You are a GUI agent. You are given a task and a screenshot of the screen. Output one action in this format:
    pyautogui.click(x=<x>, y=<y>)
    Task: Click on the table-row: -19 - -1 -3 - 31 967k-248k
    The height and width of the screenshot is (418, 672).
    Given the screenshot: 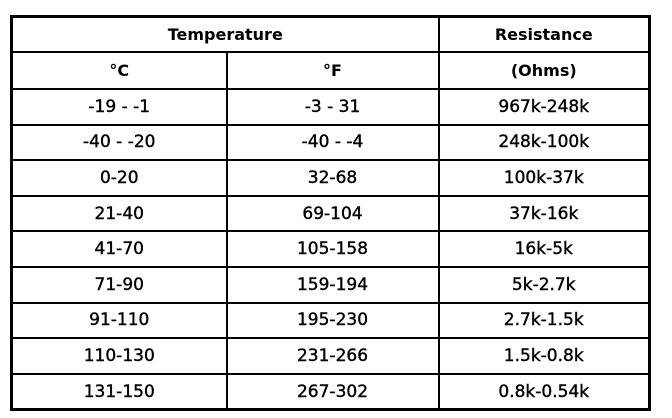 What is the action you would take?
    pyautogui.click(x=330, y=107)
    